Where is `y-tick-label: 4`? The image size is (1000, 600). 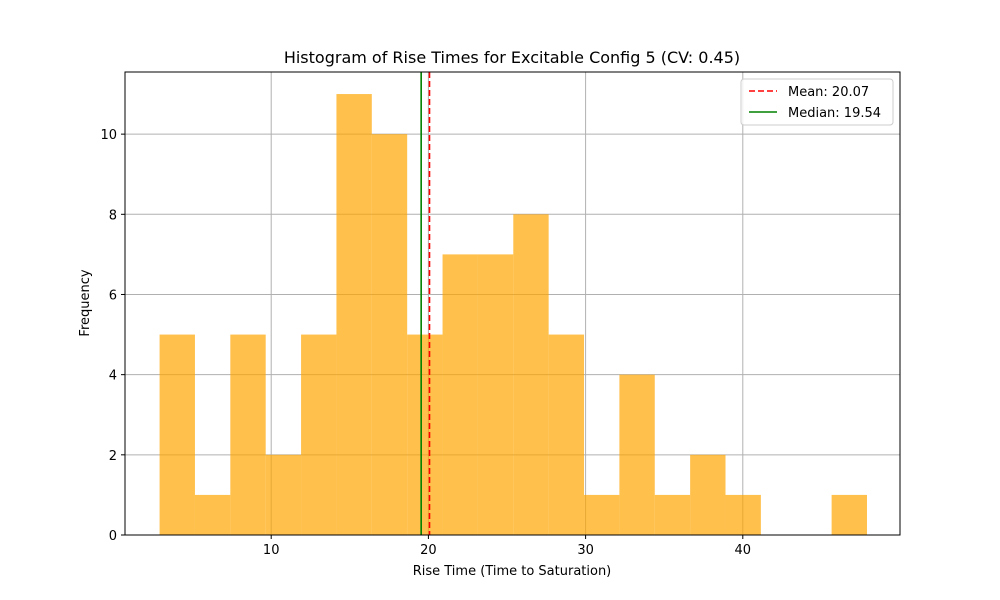 y-tick-label: 4 is located at coordinates (113, 376).